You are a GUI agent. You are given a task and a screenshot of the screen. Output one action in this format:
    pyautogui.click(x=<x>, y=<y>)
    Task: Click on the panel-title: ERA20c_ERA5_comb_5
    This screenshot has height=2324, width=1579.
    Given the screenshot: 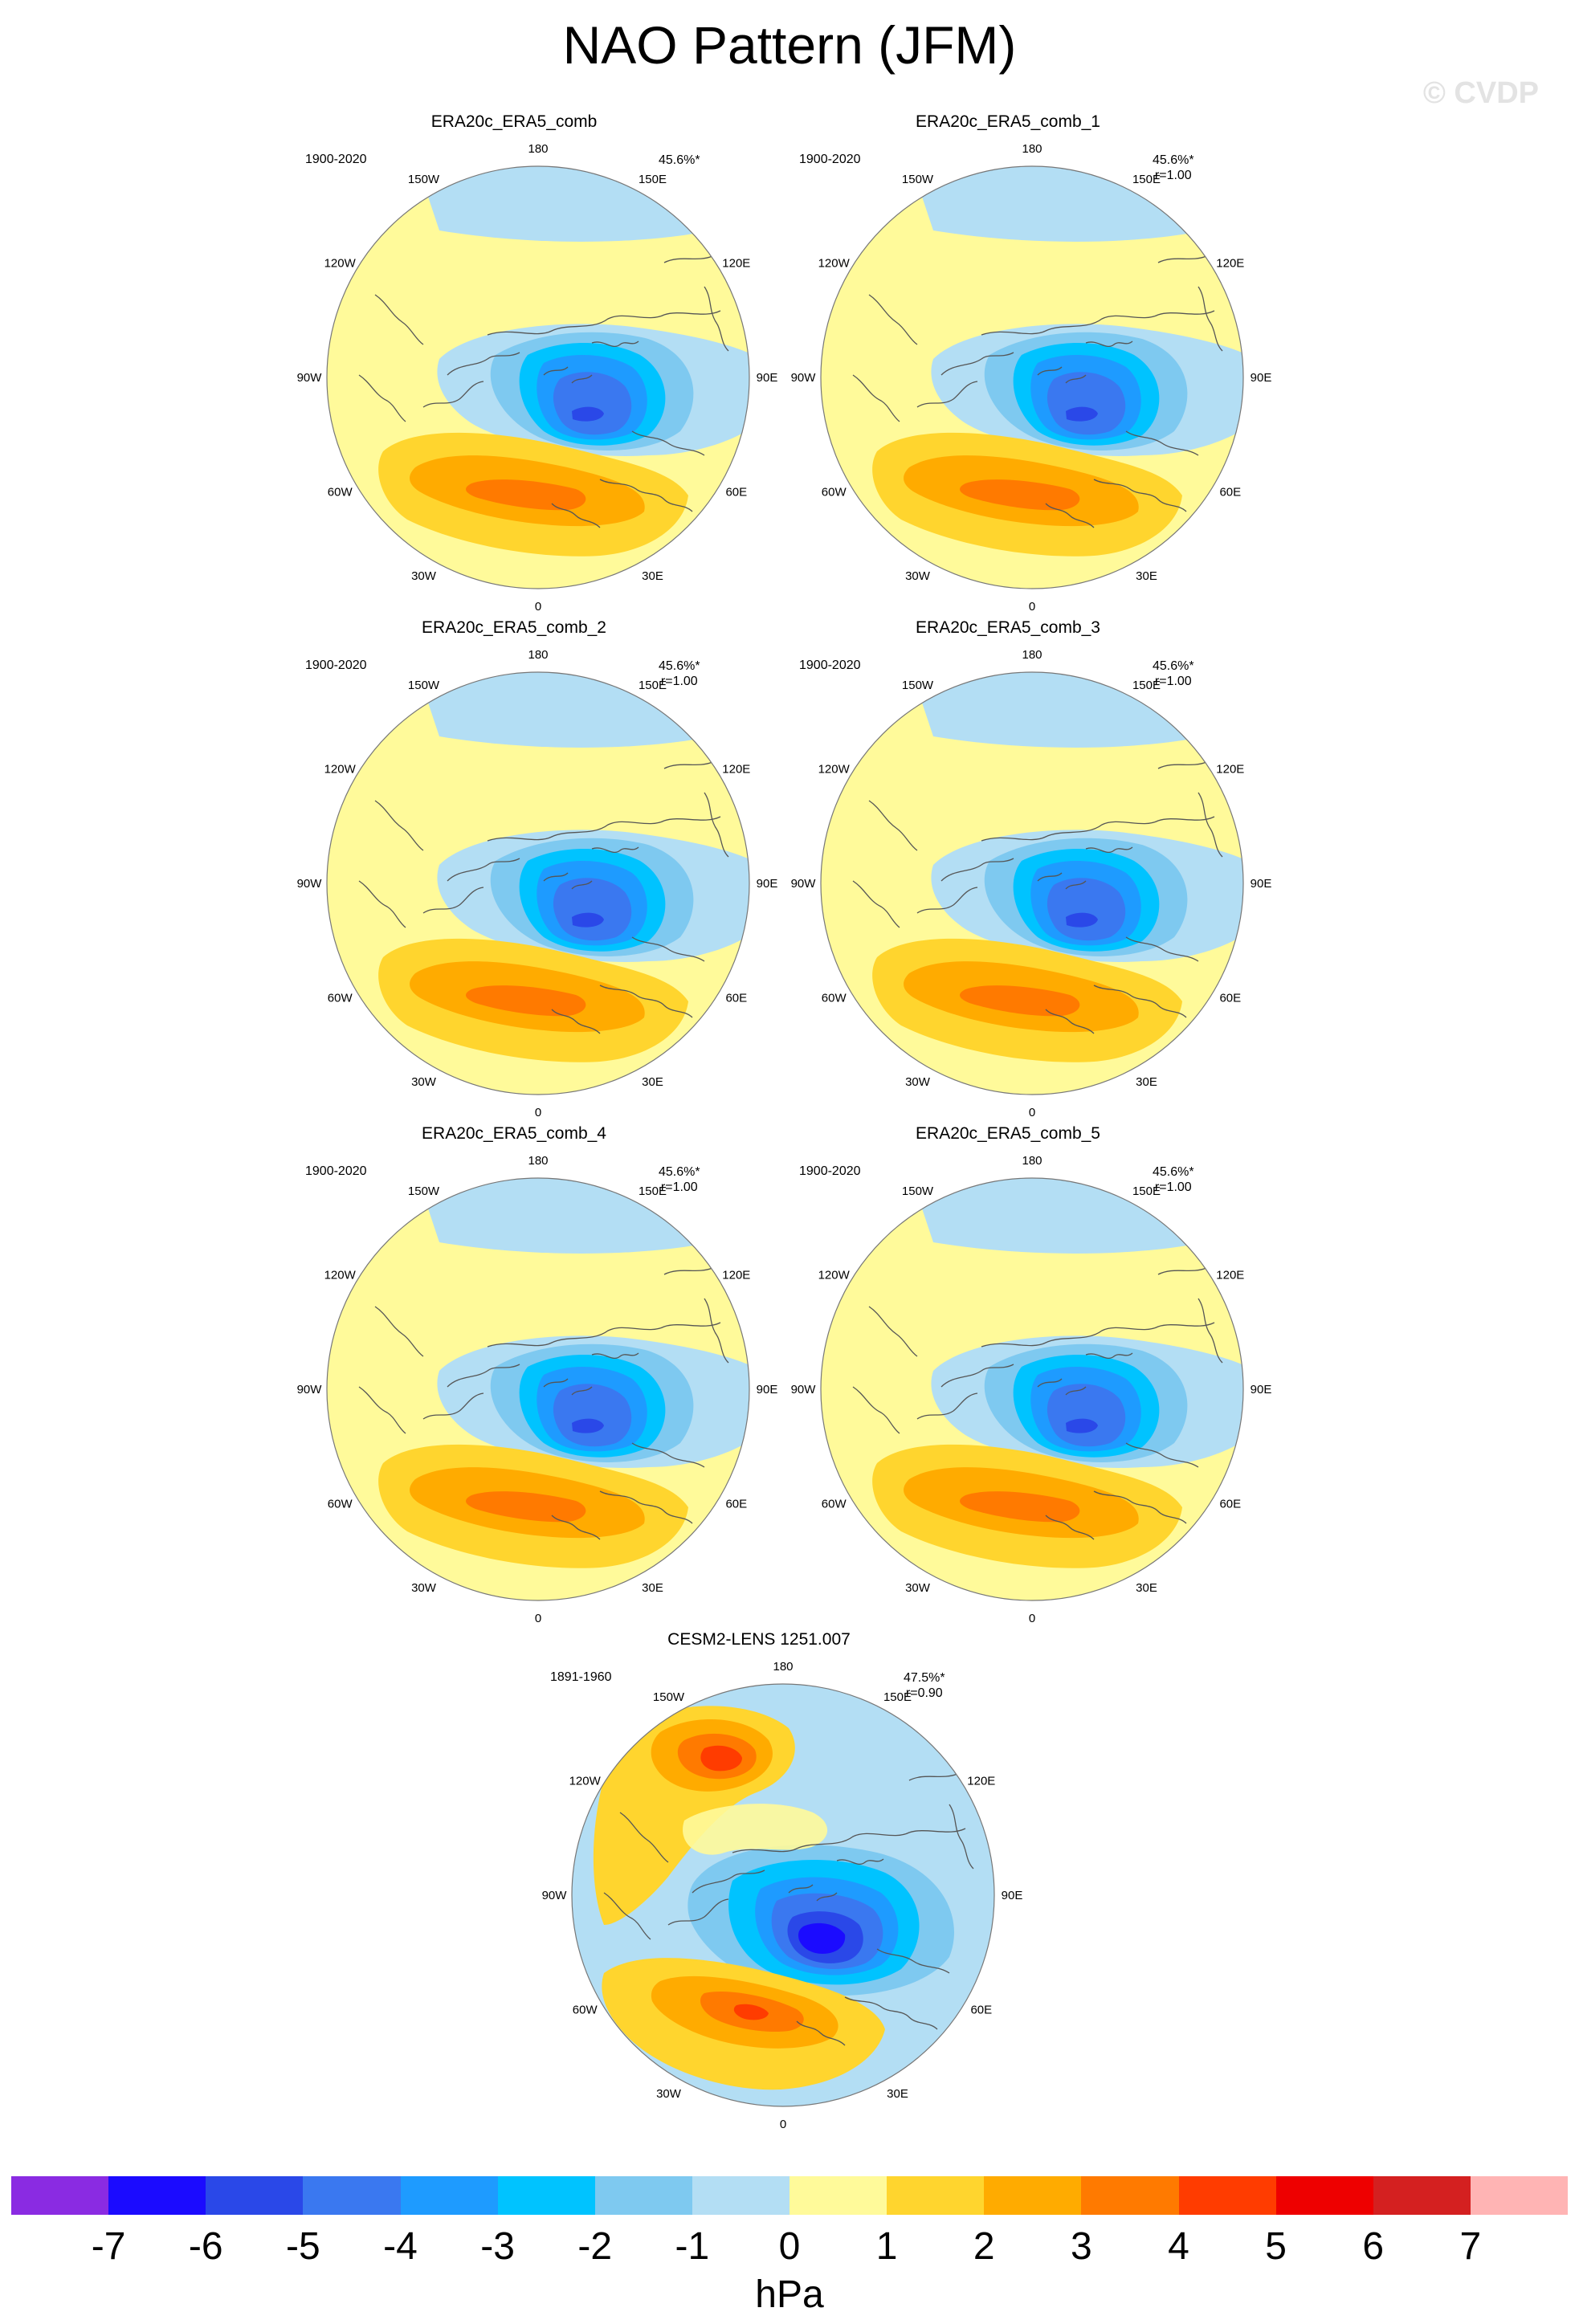 What is the action you would take?
    pyautogui.click(x=1008, y=1133)
    